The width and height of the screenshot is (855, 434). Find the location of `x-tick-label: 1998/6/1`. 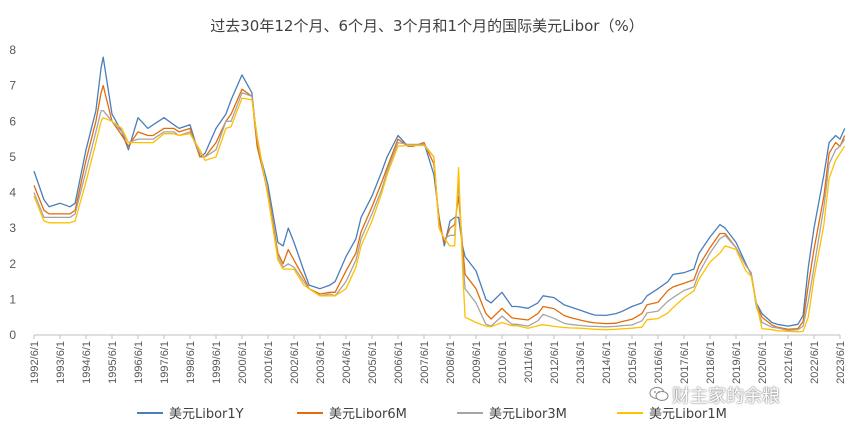

x-tick-label: 1998/6/1 is located at coordinates (191, 362).